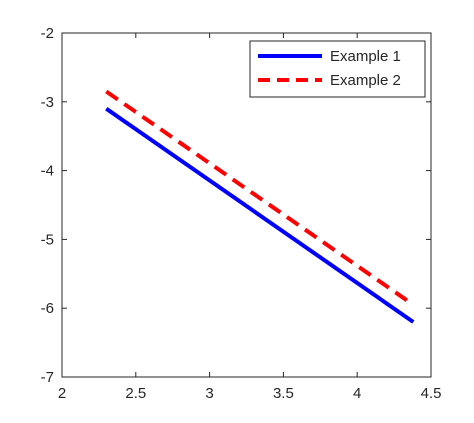 The width and height of the screenshot is (474, 423). What do you see at coordinates (47, 102) in the screenshot?
I see `y-tick-label: -3` at bounding box center [47, 102].